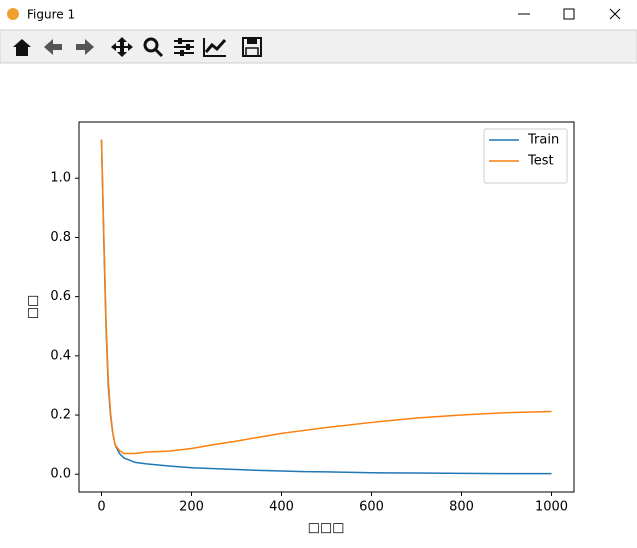 The height and width of the screenshot is (548, 637). I want to click on x-tick-label: 0, so click(101, 507).